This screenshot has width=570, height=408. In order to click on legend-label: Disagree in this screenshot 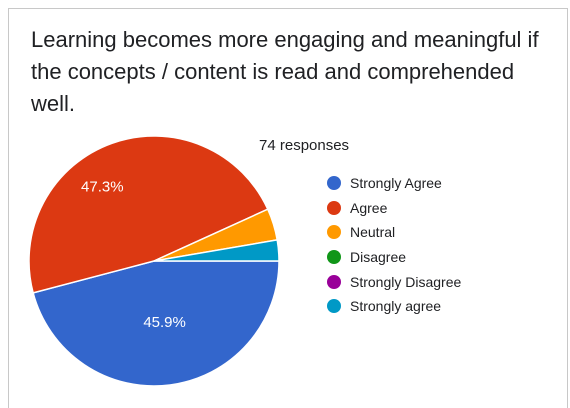, I will do `click(378, 257)`.